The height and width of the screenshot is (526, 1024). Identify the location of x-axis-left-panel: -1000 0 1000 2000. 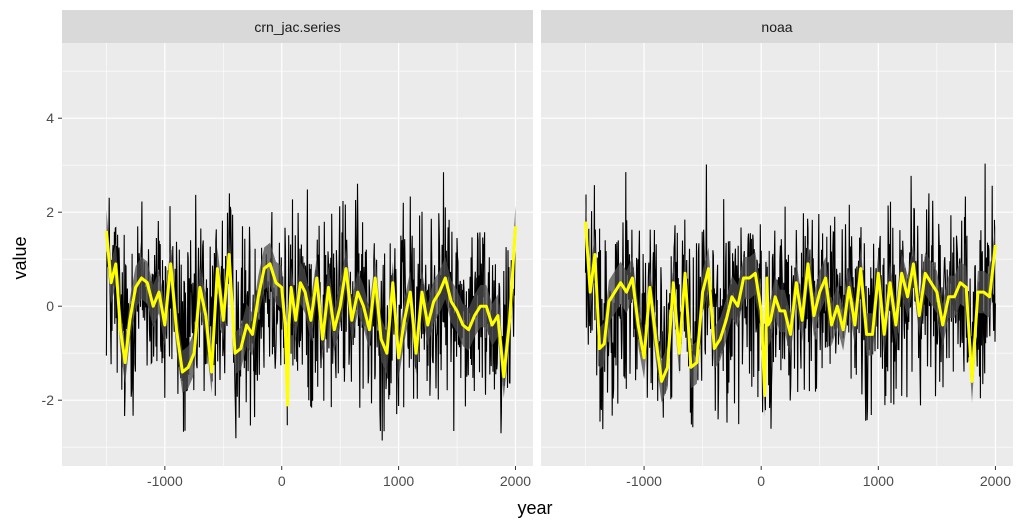
(339, 477).